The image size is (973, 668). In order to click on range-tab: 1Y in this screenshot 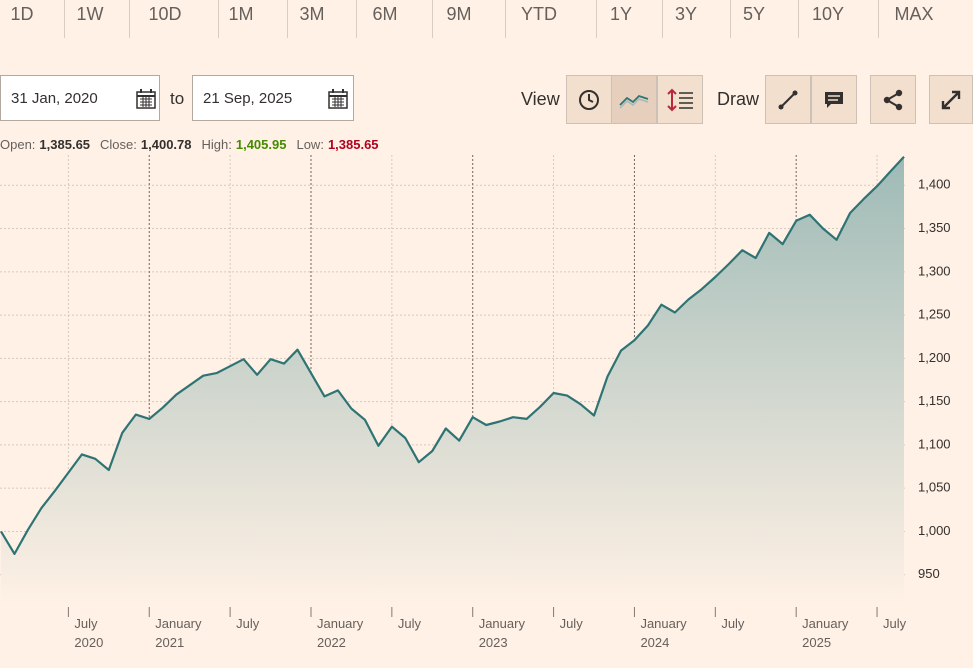, I will do `click(621, 14)`.